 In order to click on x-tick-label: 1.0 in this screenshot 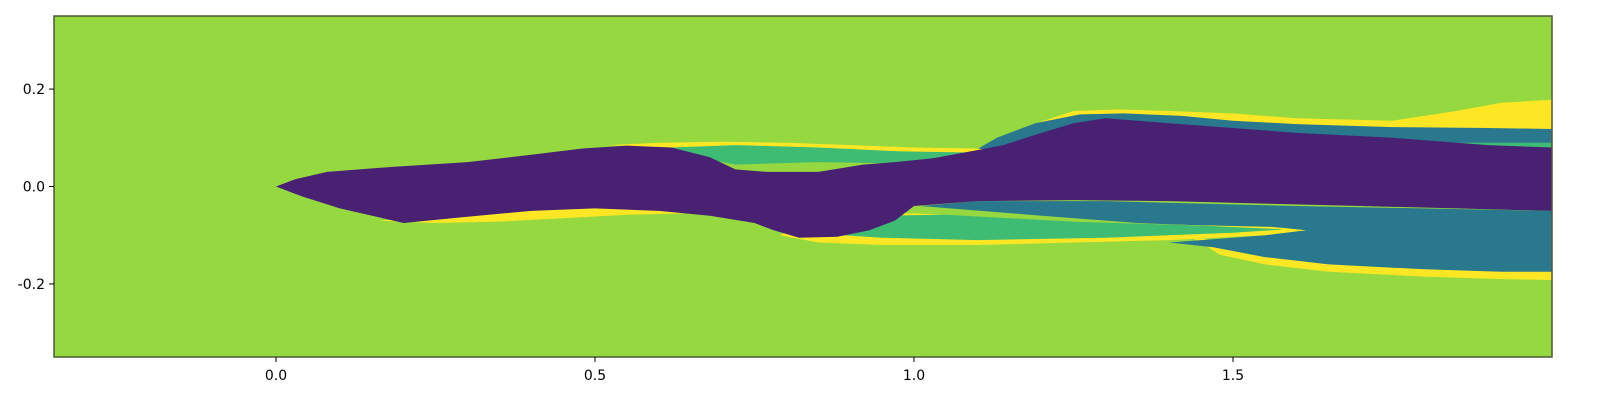, I will do `click(914, 376)`.